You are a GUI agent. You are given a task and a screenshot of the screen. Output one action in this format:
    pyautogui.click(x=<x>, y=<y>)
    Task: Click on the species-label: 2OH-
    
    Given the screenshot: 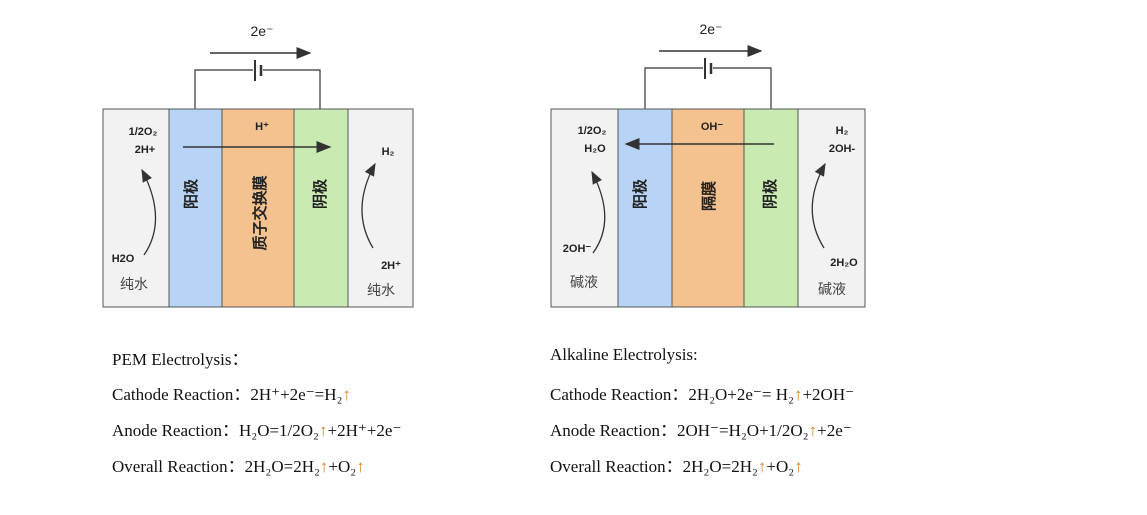 What is the action you would take?
    pyautogui.click(x=842, y=149)
    